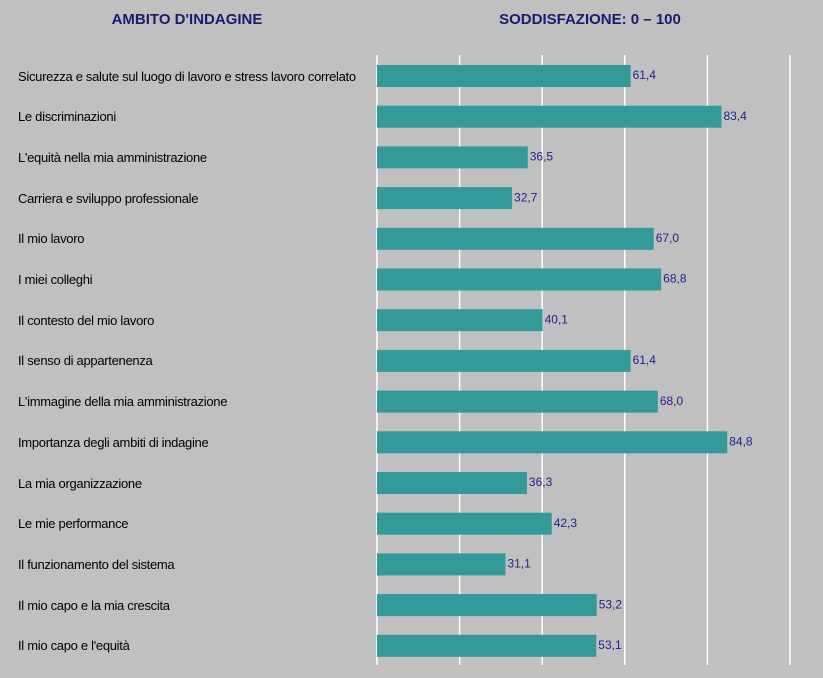 This screenshot has height=678, width=823. What do you see at coordinates (80, 483) in the screenshot?
I see `category-label: La mia organizzazione` at bounding box center [80, 483].